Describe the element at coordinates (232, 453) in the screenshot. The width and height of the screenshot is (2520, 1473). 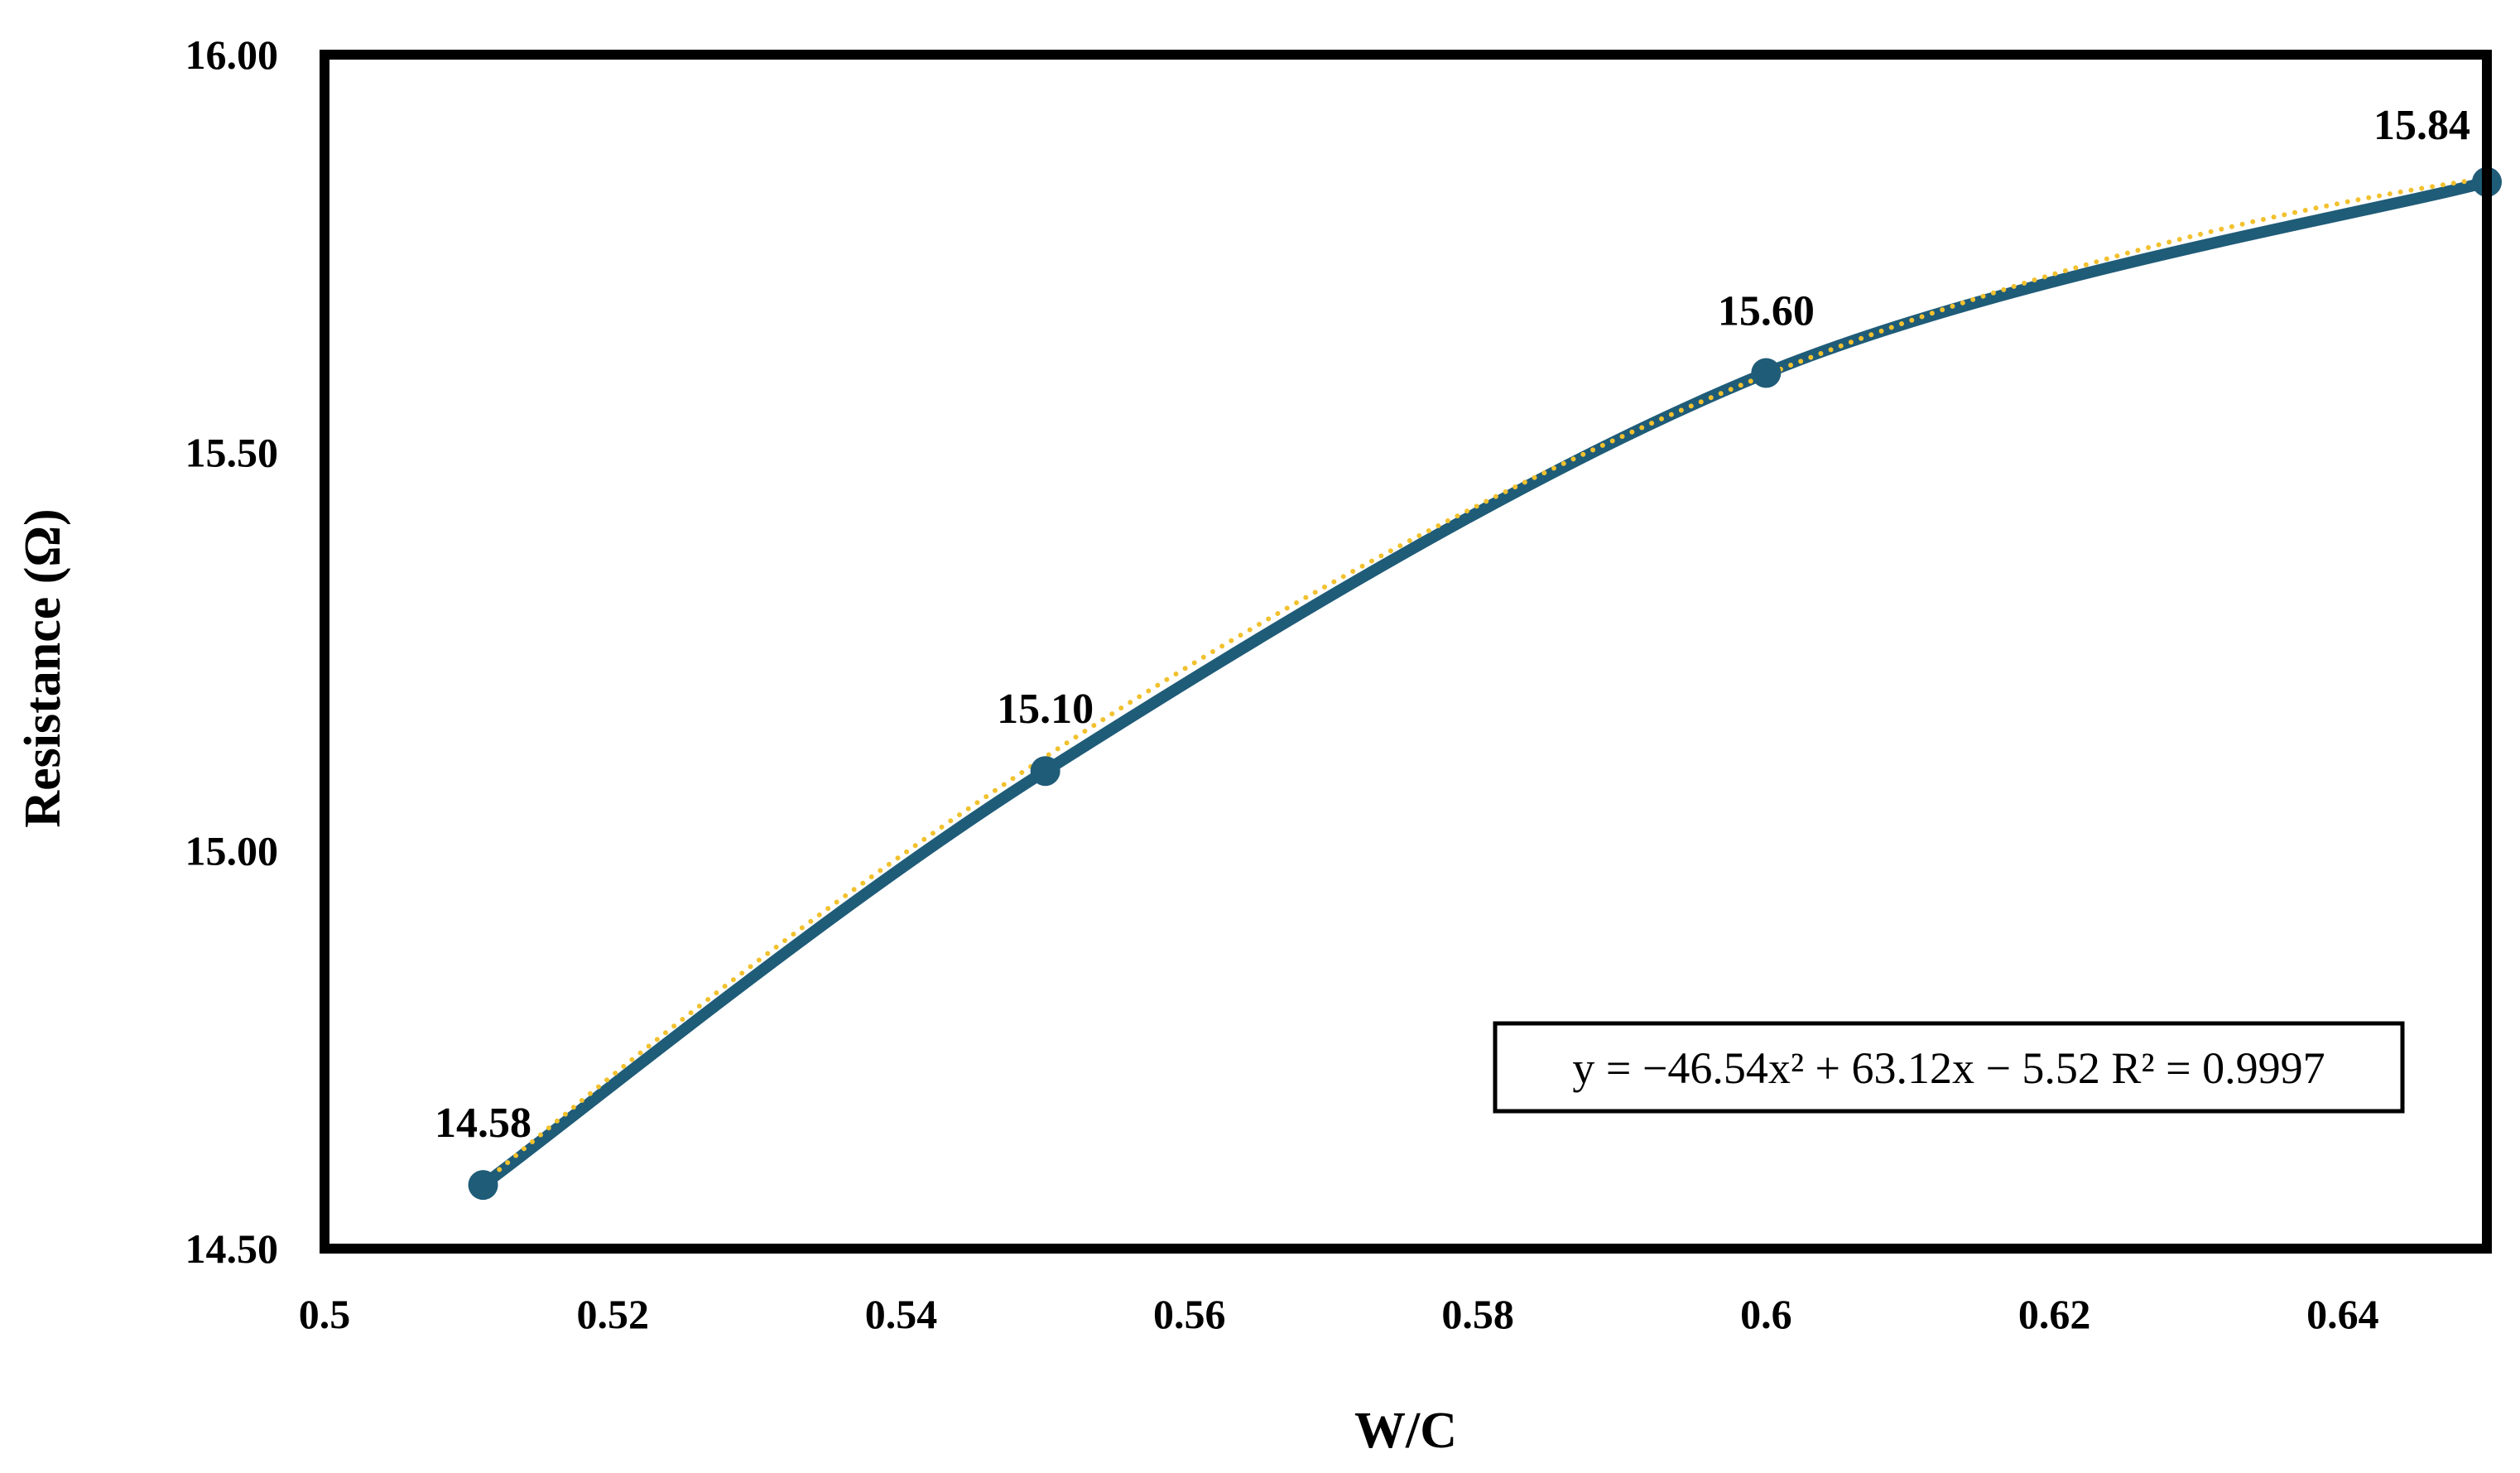
I see `y-tick-label: 15.50` at that location.